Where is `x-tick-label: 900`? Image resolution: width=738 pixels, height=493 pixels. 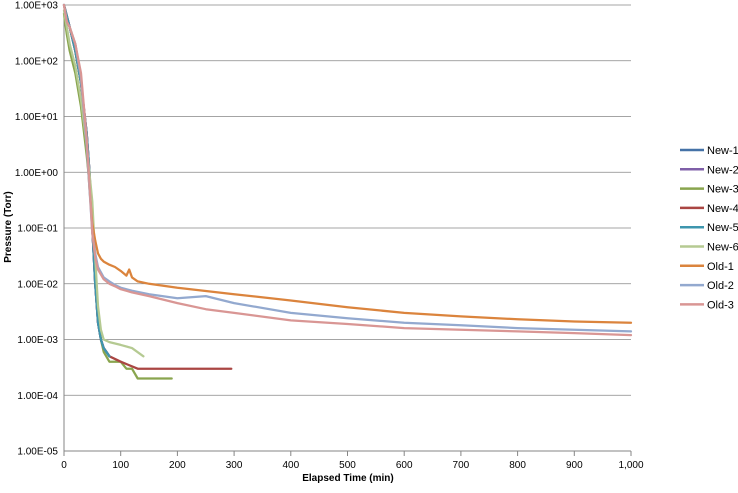 x-tick-label: 900 is located at coordinates (574, 465).